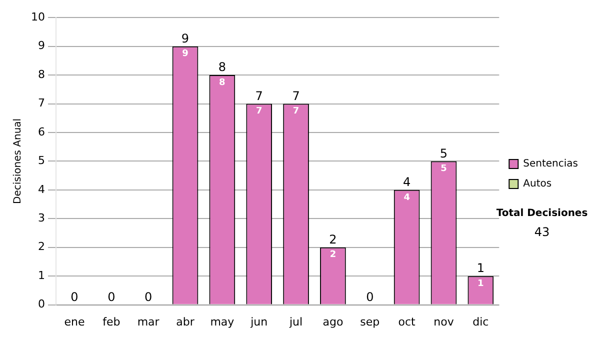 This screenshot has width=600, height=340. What do you see at coordinates (18, 161) in the screenshot?
I see `y-axis-title: Decisiones Anual` at bounding box center [18, 161].